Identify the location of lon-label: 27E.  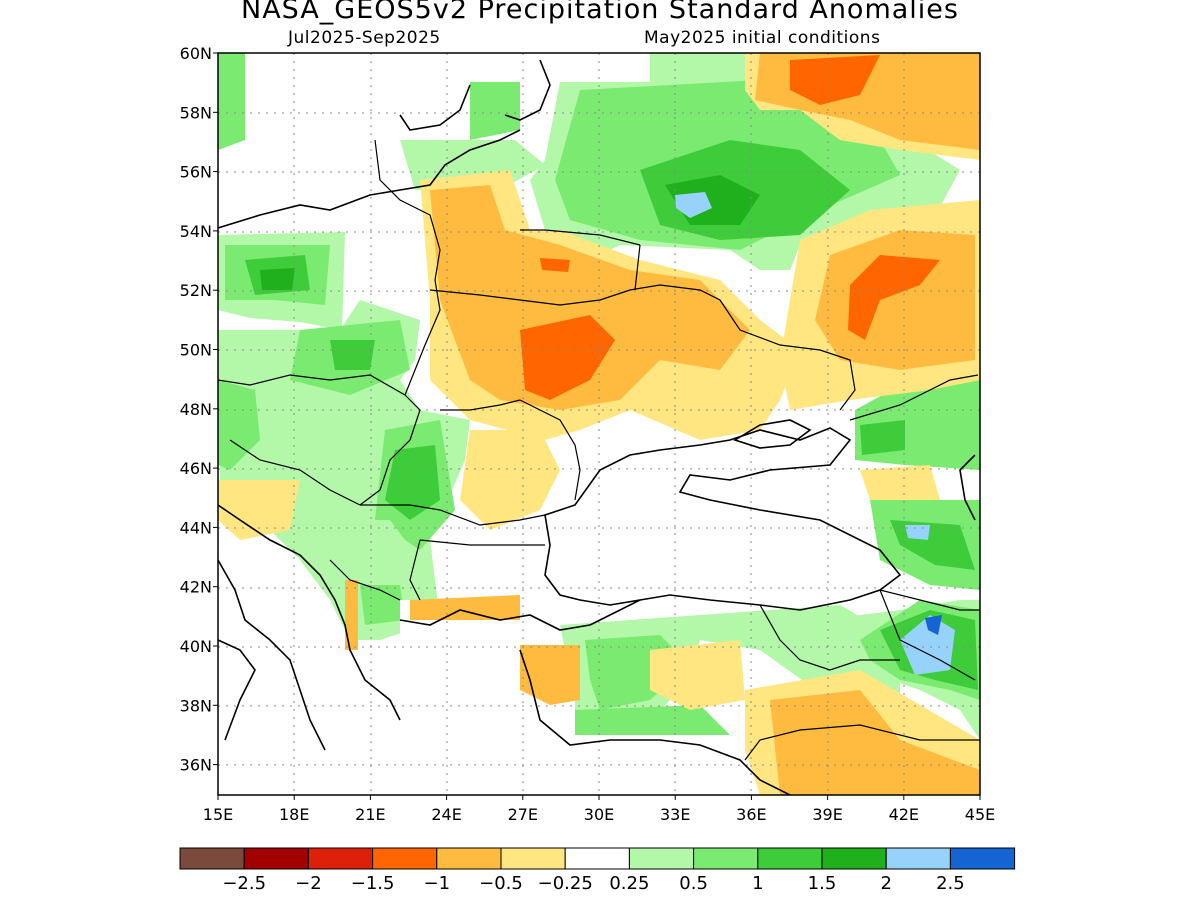
(523, 814).